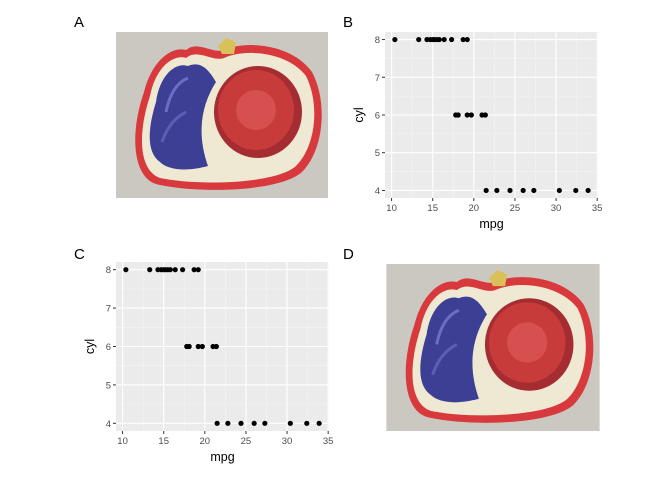 The height and width of the screenshot is (480, 672). Describe the element at coordinates (222, 115) in the screenshot. I see `fig-embroidery-image-a` at that location.